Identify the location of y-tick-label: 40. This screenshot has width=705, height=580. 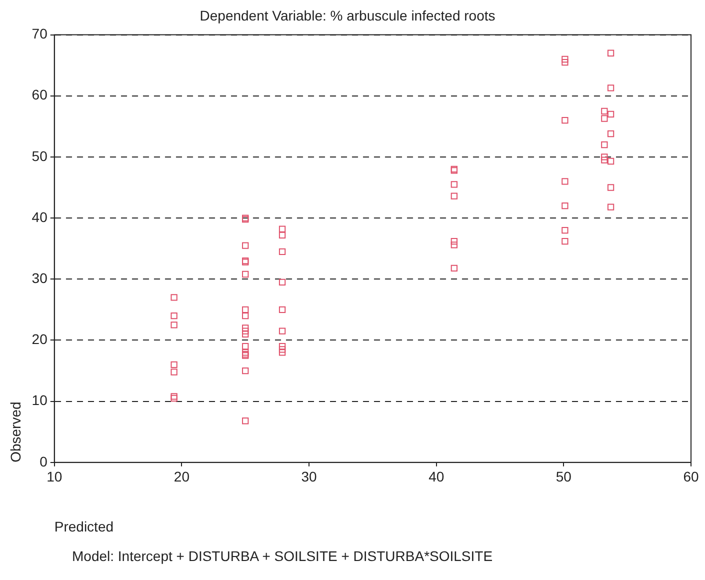
(40, 216).